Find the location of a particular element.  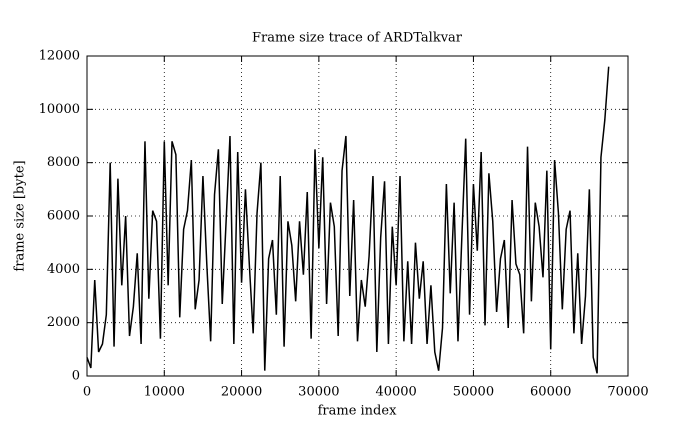

x-axis-label: frame index is located at coordinates (357, 411).